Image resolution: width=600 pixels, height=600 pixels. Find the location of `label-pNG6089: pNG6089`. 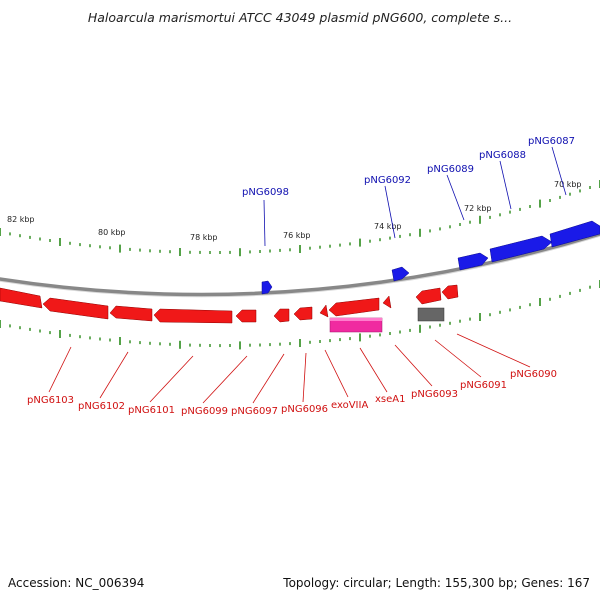

label-pNG6089: pNG6089 is located at coordinates (450, 169).